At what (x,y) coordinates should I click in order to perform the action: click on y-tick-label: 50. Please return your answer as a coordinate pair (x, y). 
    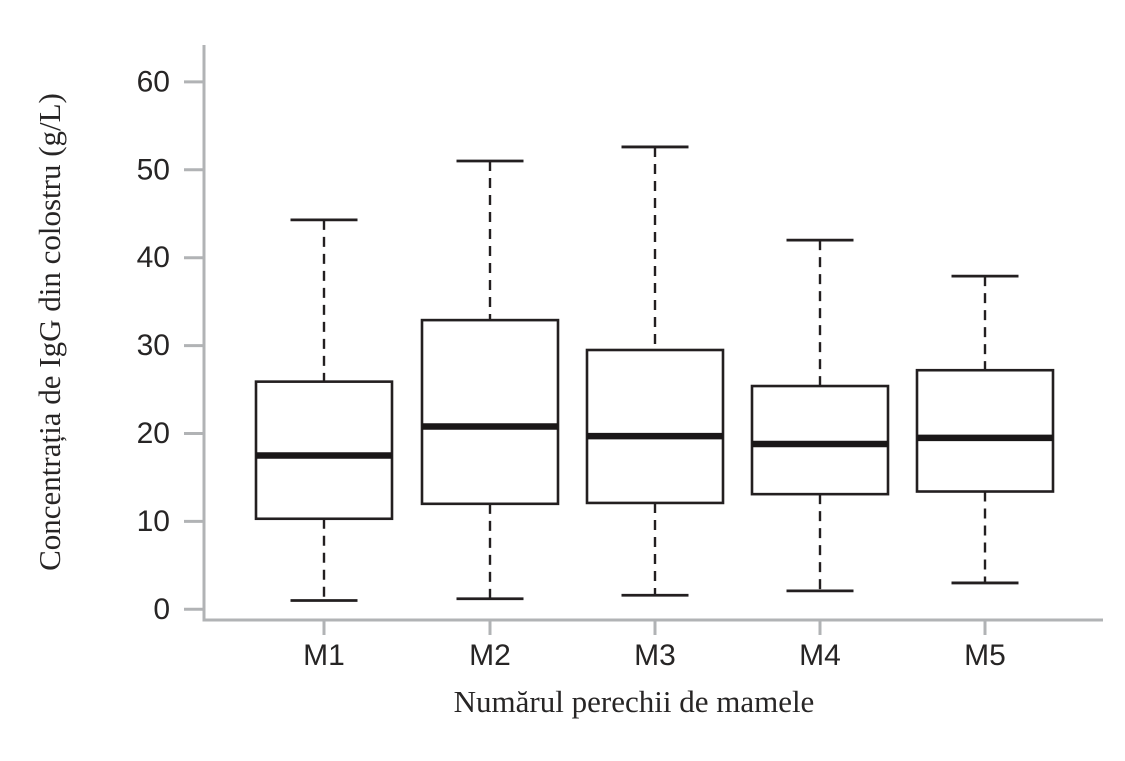
    Looking at the image, I should click on (153, 169).